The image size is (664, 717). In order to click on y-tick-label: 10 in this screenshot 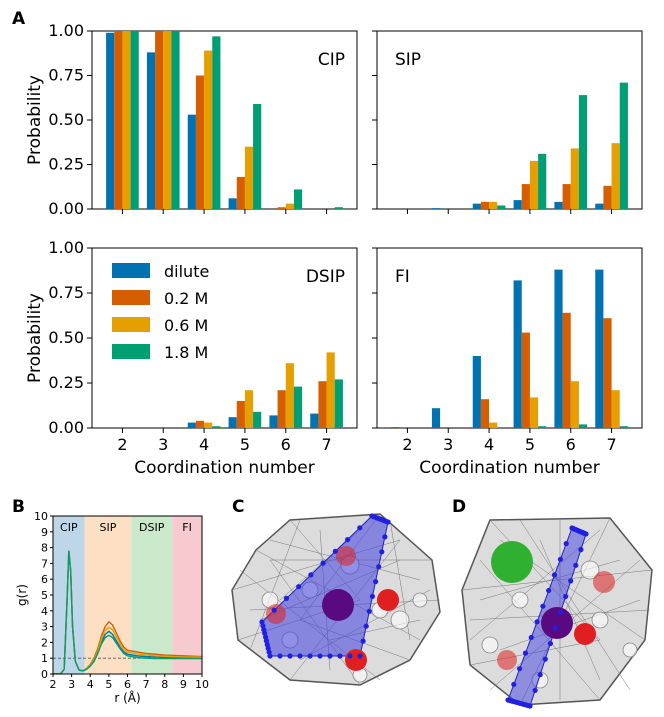, I will do `click(41, 516)`.